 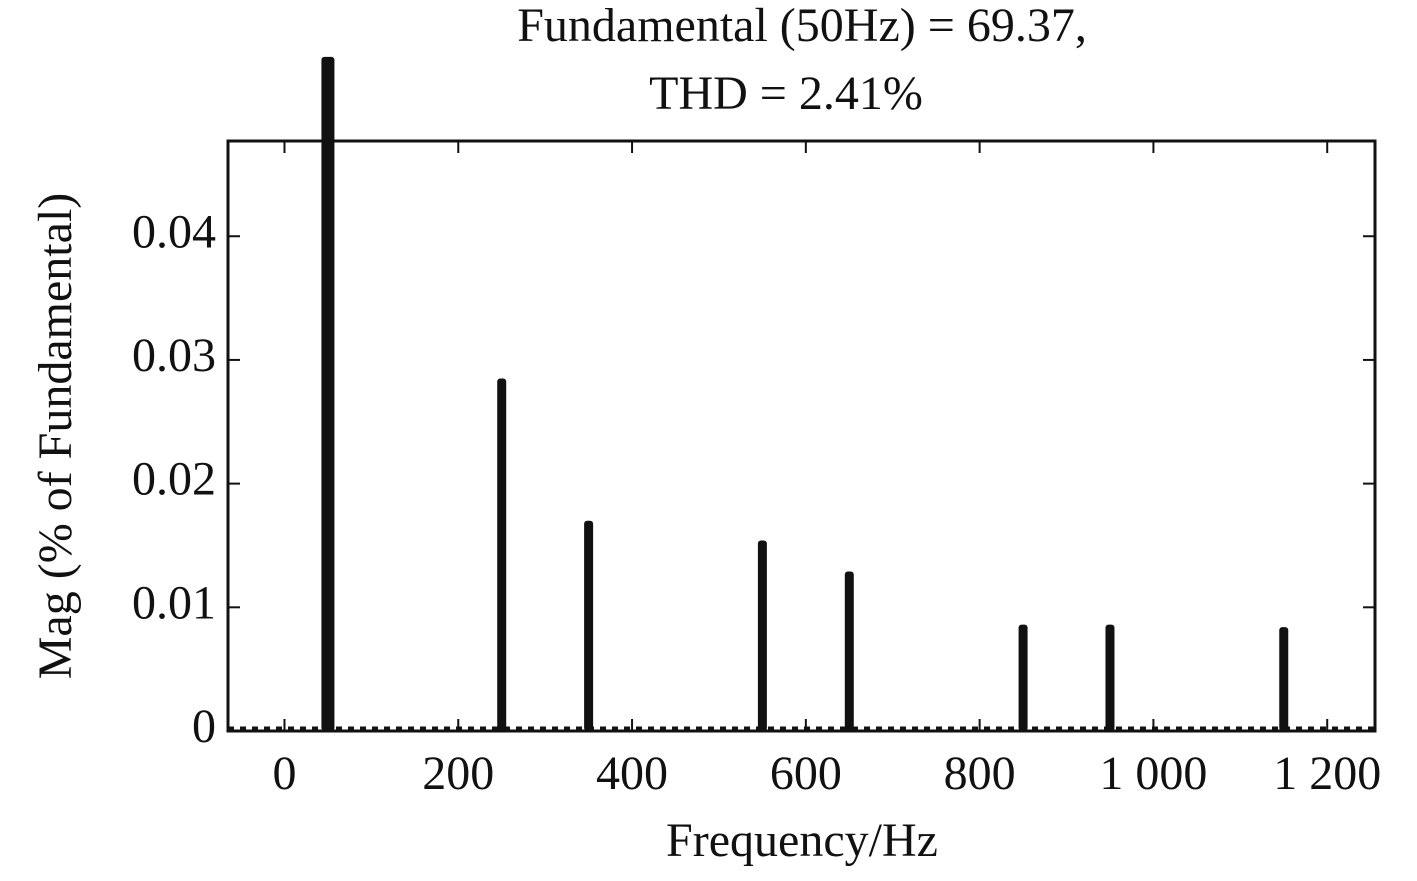 What do you see at coordinates (806, 773) in the screenshot?
I see `x-tick-label: 600` at bounding box center [806, 773].